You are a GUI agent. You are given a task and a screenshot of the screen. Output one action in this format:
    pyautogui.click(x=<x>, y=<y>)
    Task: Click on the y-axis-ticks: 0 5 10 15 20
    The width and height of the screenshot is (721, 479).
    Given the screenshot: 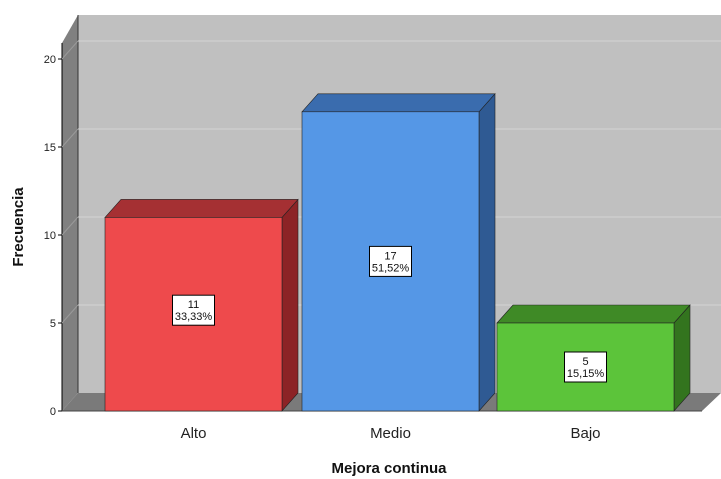 What is the action you would take?
    pyautogui.click(x=53, y=236)
    